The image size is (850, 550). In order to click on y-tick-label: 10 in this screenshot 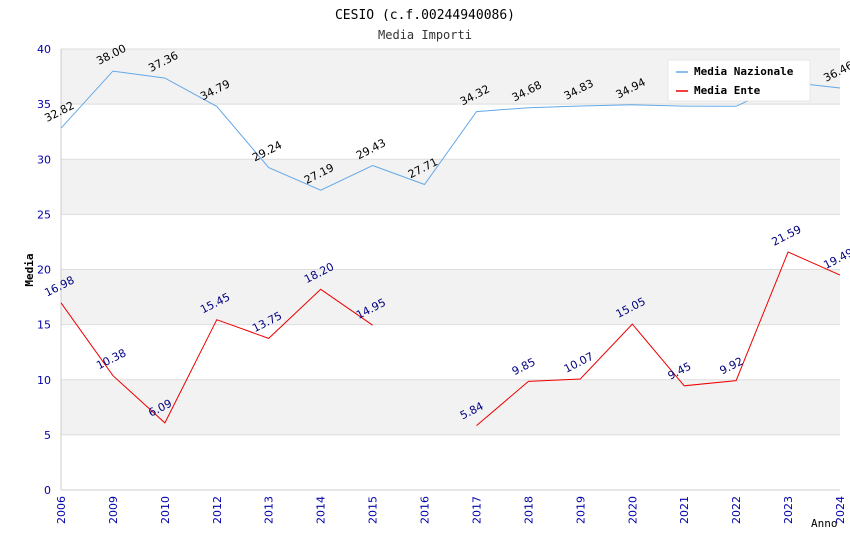, I will do `click(44, 380)`.